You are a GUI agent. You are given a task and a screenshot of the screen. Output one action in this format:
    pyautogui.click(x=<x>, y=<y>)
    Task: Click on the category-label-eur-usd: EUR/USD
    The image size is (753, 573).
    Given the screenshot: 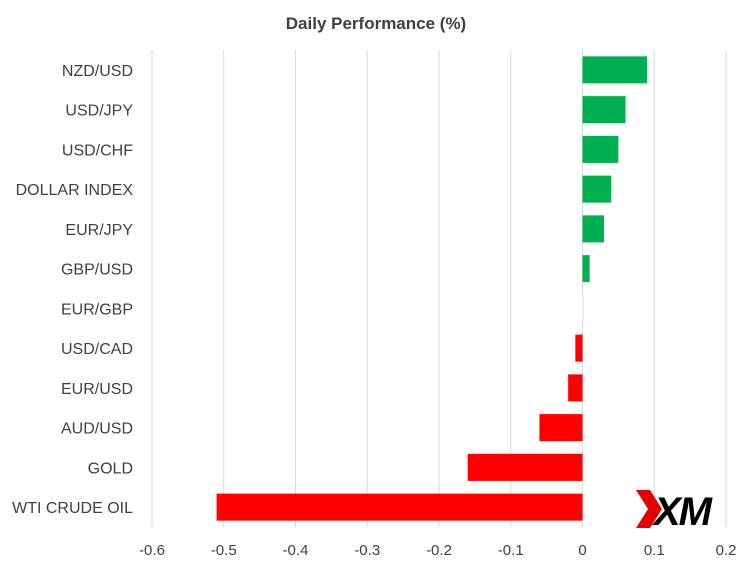 What is the action you would take?
    pyautogui.click(x=97, y=389)
    